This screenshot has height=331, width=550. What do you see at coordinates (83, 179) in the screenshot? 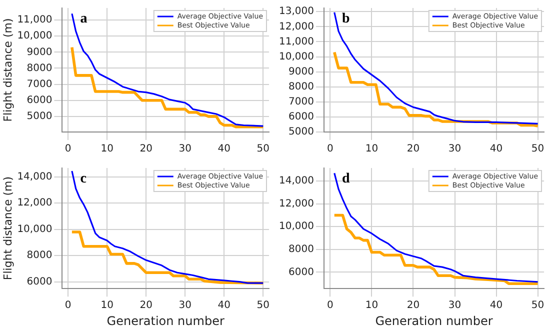
I see `chart-title: c` at bounding box center [83, 179].